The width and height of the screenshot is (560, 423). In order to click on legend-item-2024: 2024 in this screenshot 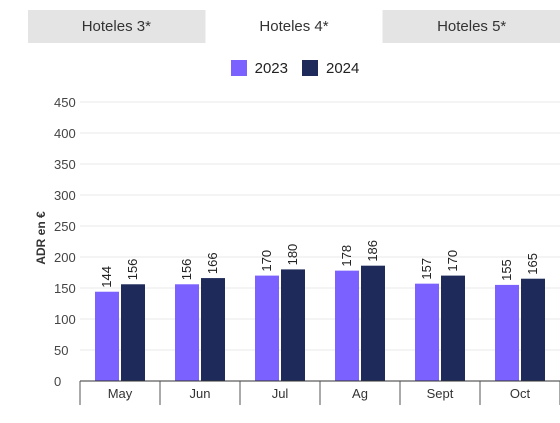, I will do `click(330, 68)`.